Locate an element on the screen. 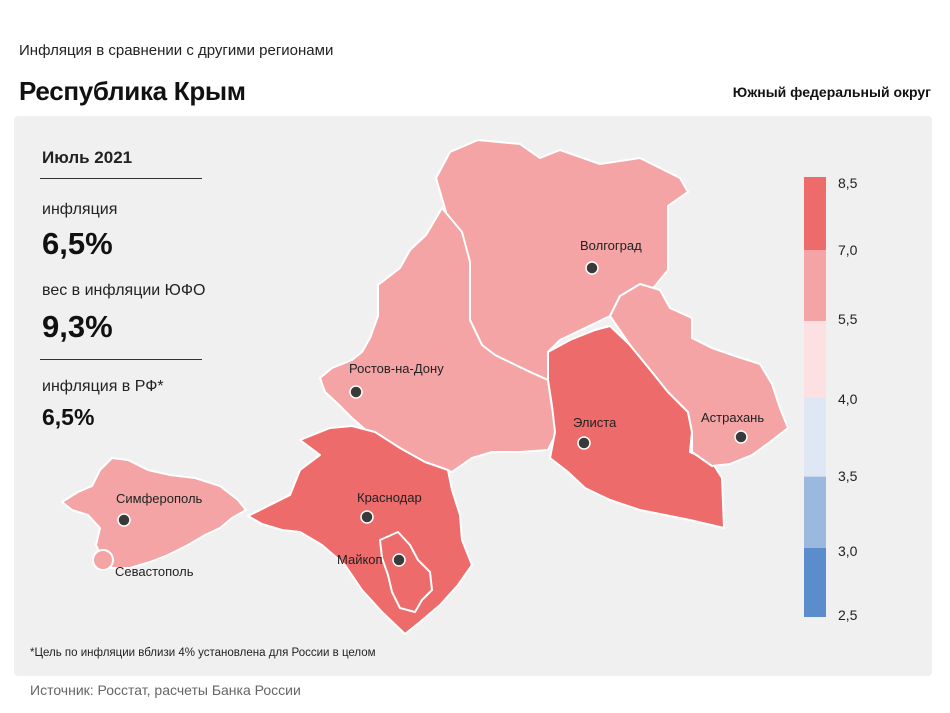 The width and height of the screenshot is (950, 713). city-label-volgograd: Волгоград is located at coordinates (611, 245).